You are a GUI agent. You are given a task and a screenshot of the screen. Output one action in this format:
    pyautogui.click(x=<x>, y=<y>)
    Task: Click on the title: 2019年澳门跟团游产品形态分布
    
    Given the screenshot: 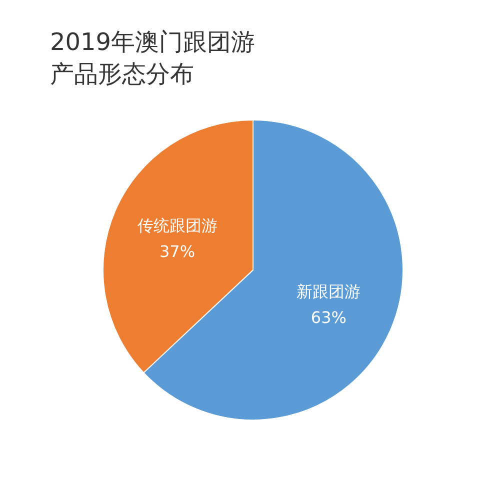 What is the action you would take?
    pyautogui.click(x=153, y=58)
    